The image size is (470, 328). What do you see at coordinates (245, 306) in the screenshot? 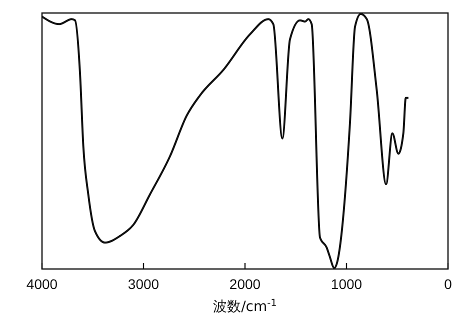
I see `x-axis-title: 波数/cm$^{-1}$` at bounding box center [245, 306].